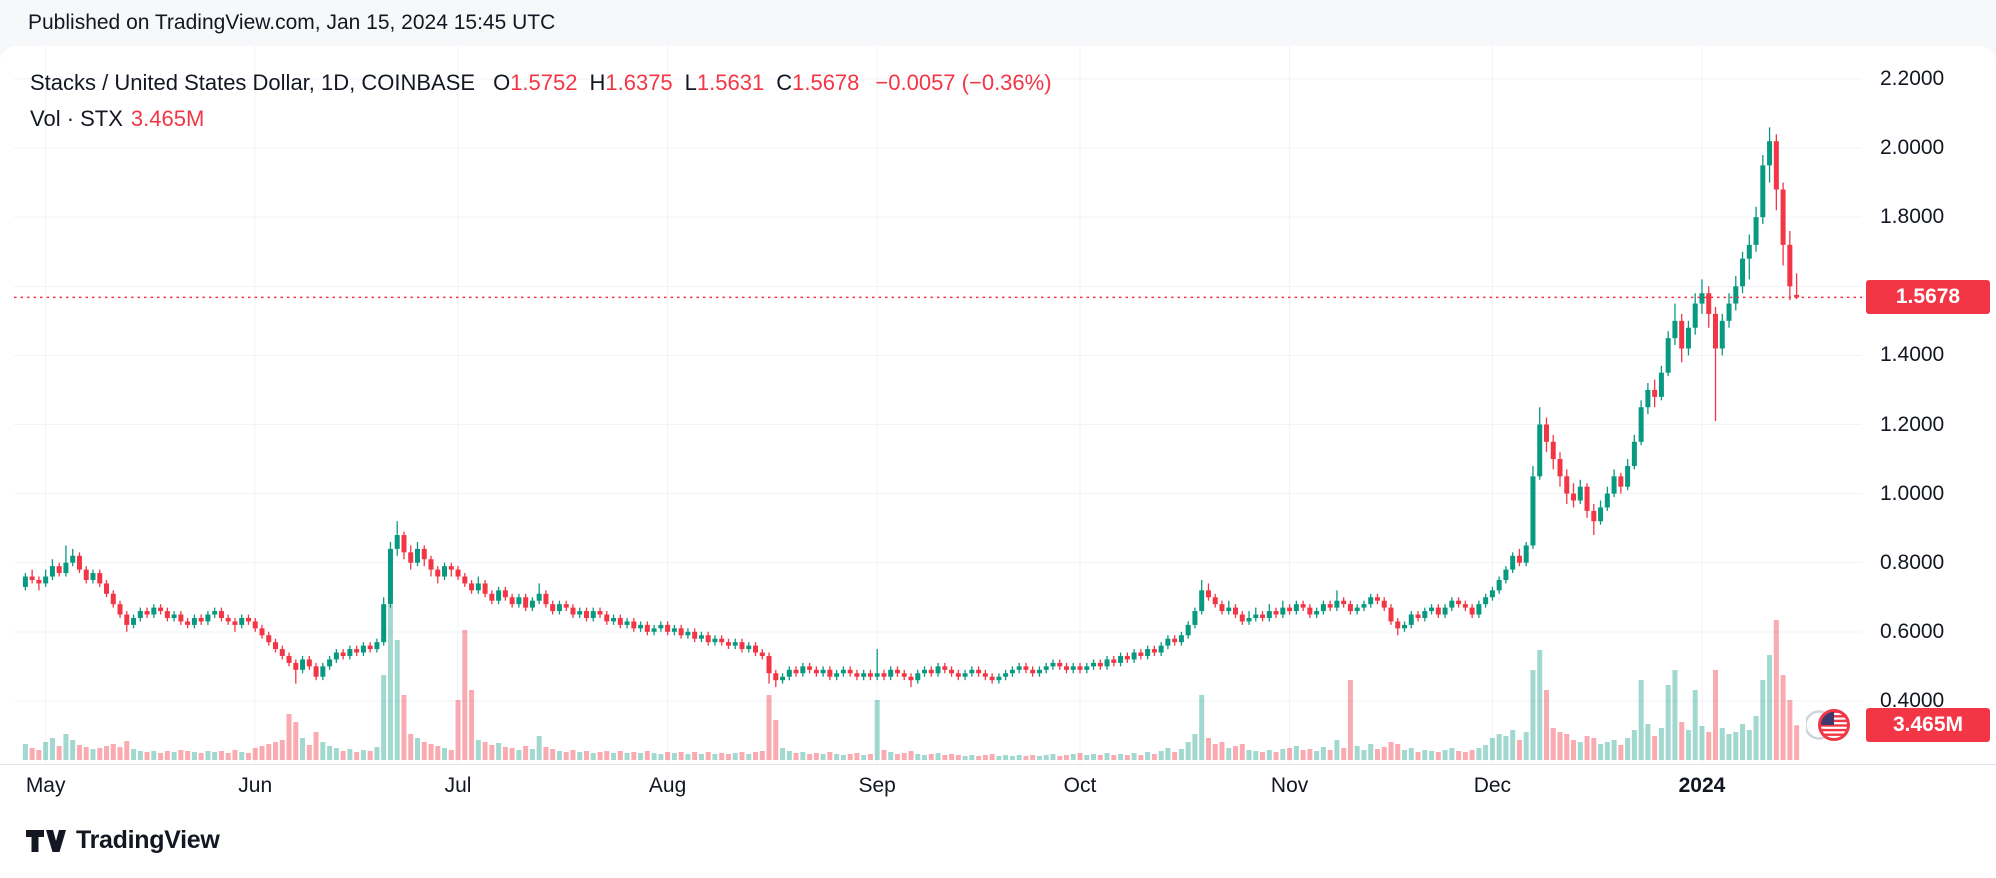 This screenshot has width=1996, height=878. What do you see at coordinates (1912, 700) in the screenshot?
I see `price-tick-label: 0.4000` at bounding box center [1912, 700].